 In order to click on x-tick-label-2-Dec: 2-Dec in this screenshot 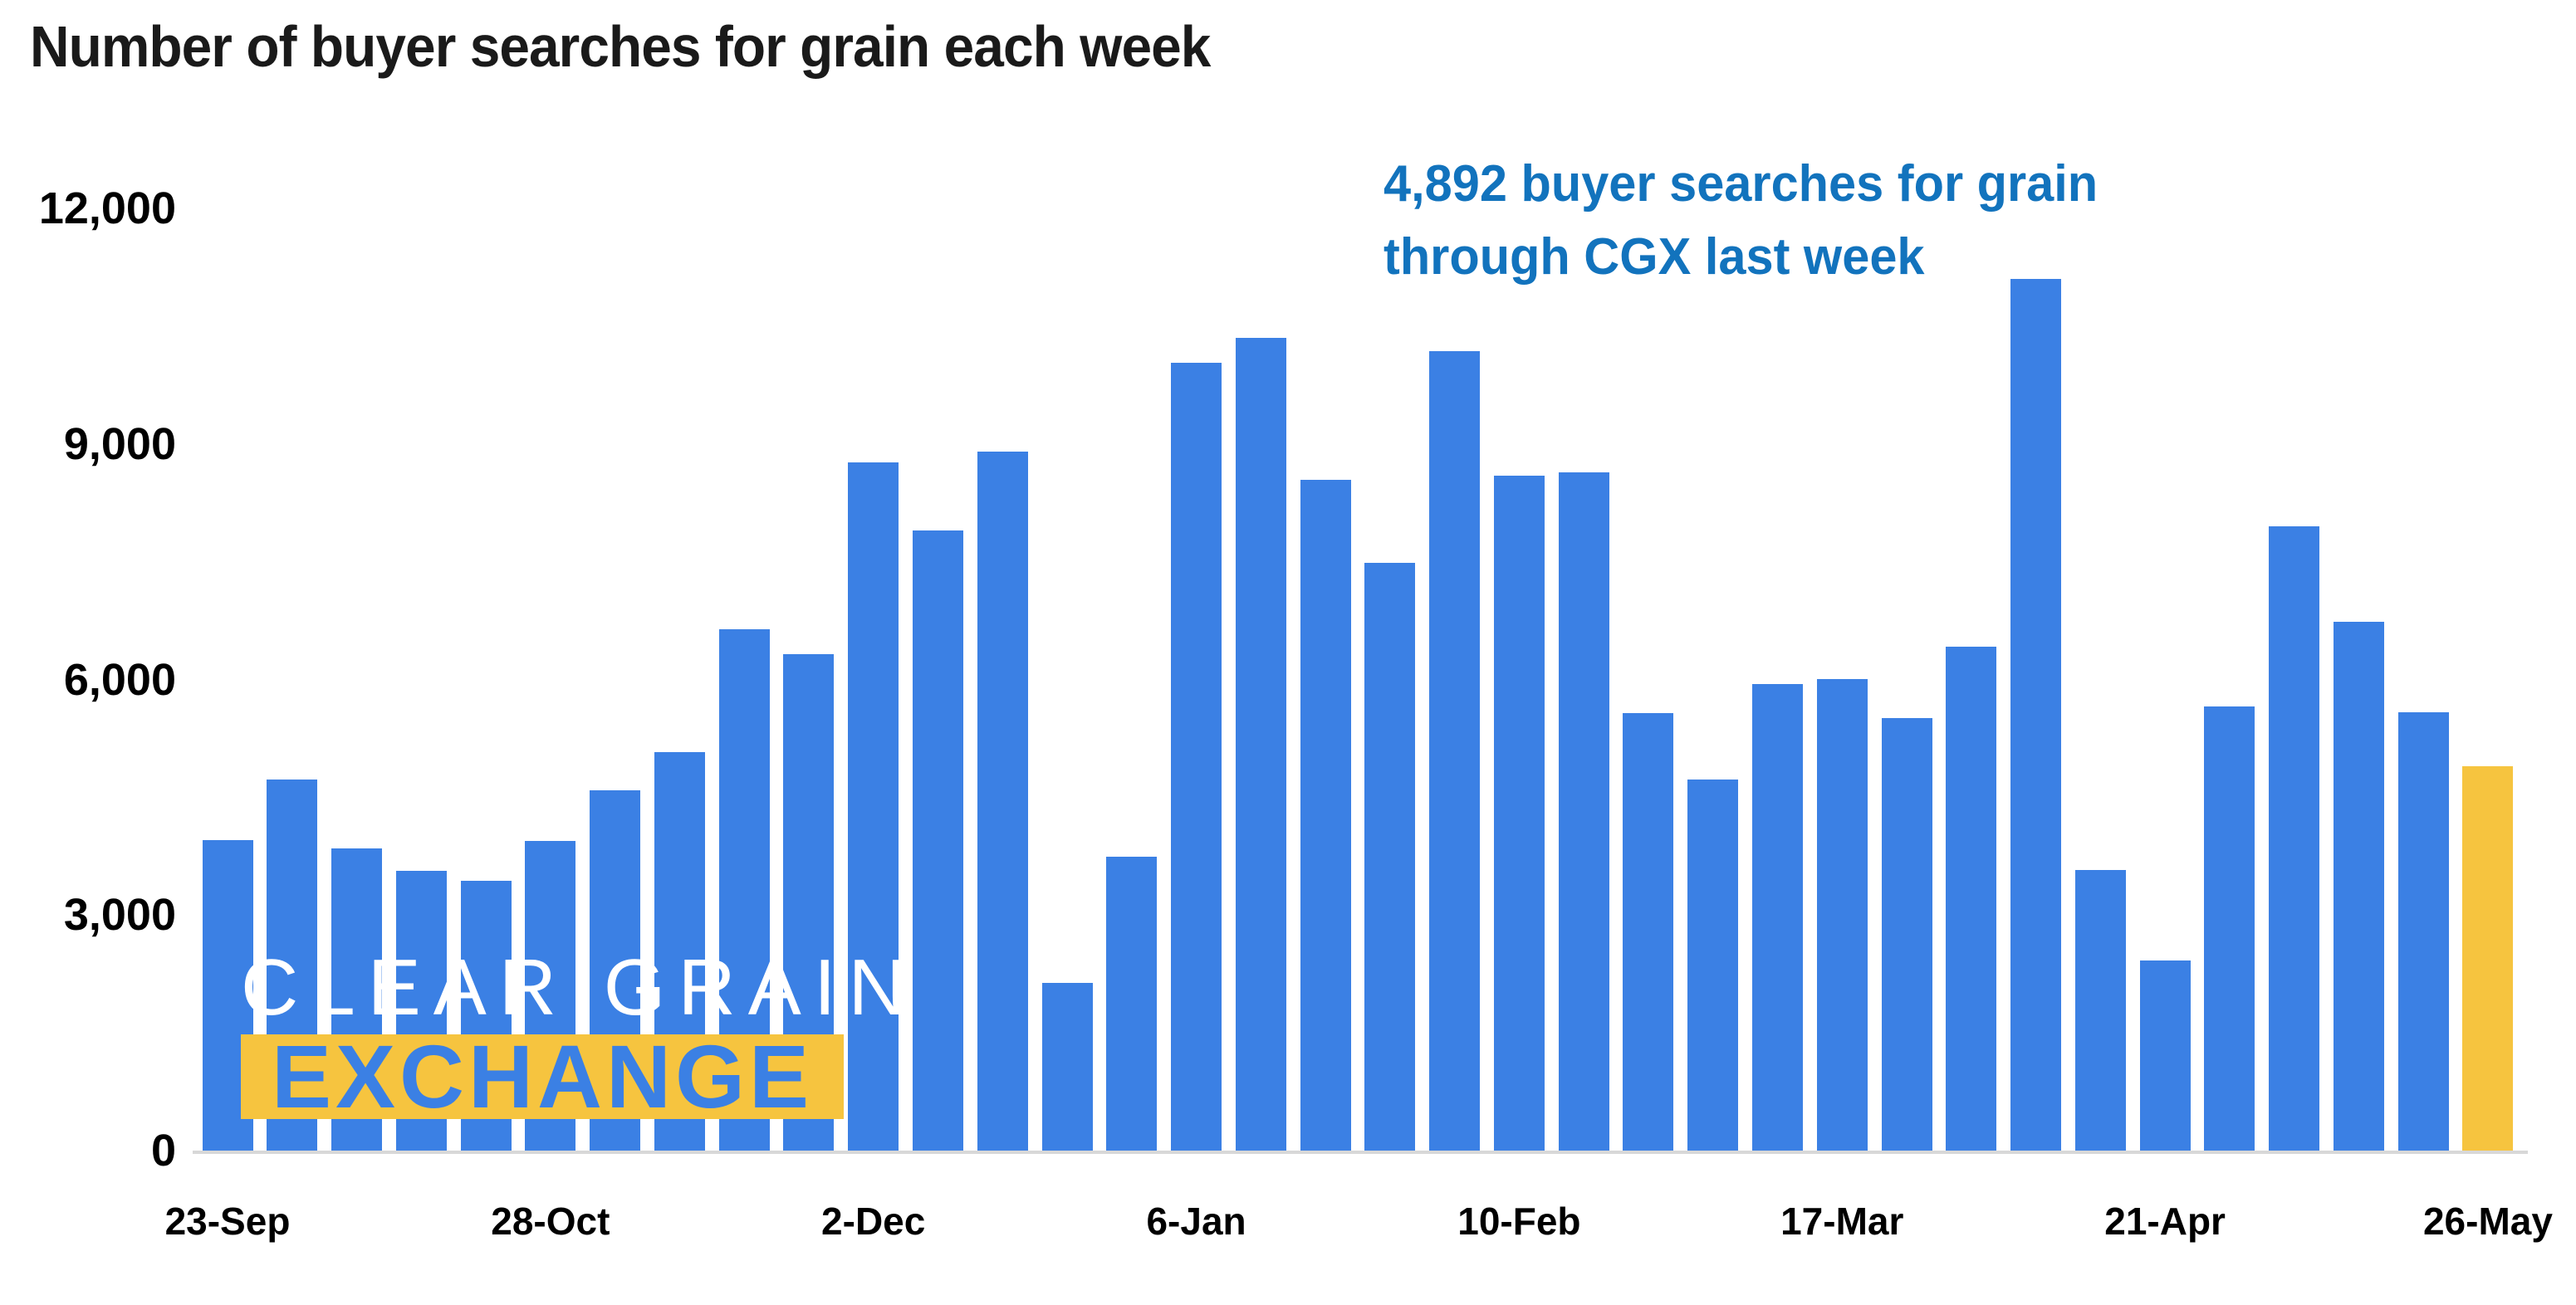, I will do `click(874, 1221)`.